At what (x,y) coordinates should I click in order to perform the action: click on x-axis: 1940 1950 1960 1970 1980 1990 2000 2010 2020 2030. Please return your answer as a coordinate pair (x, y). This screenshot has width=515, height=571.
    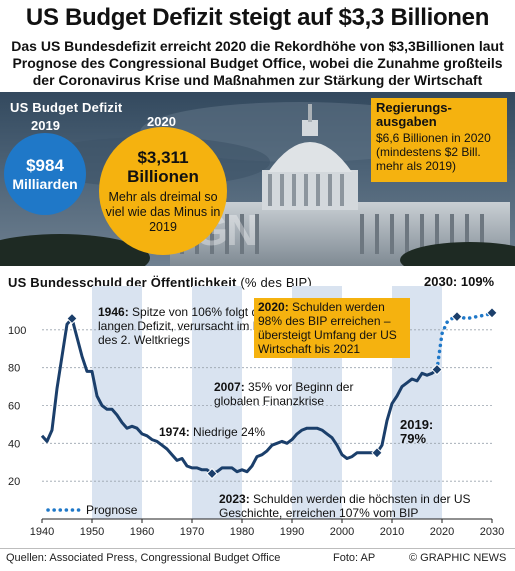
    Looking at the image, I should click on (267, 528).